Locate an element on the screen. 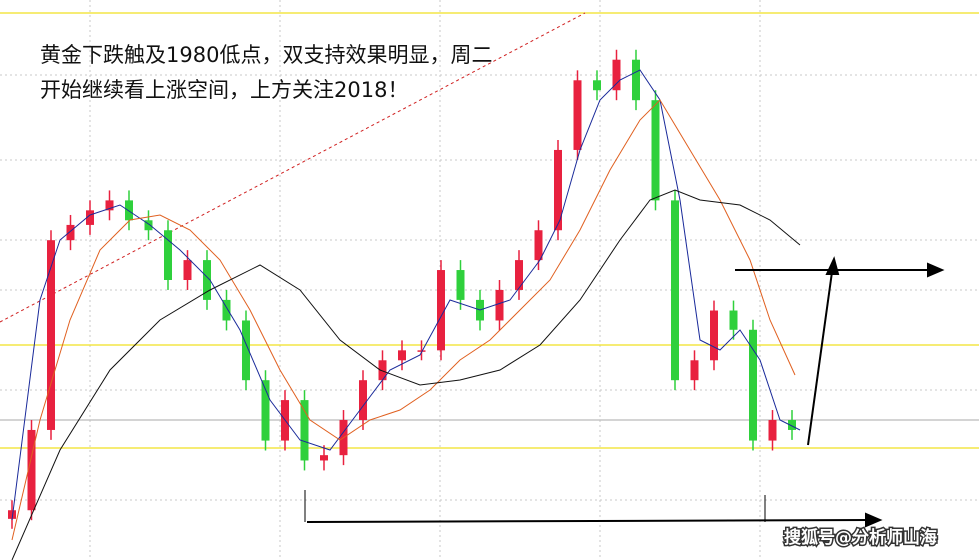 The height and width of the screenshot is (560, 979). watermark: 搜狐号@分析师山海 is located at coordinates (860, 537).